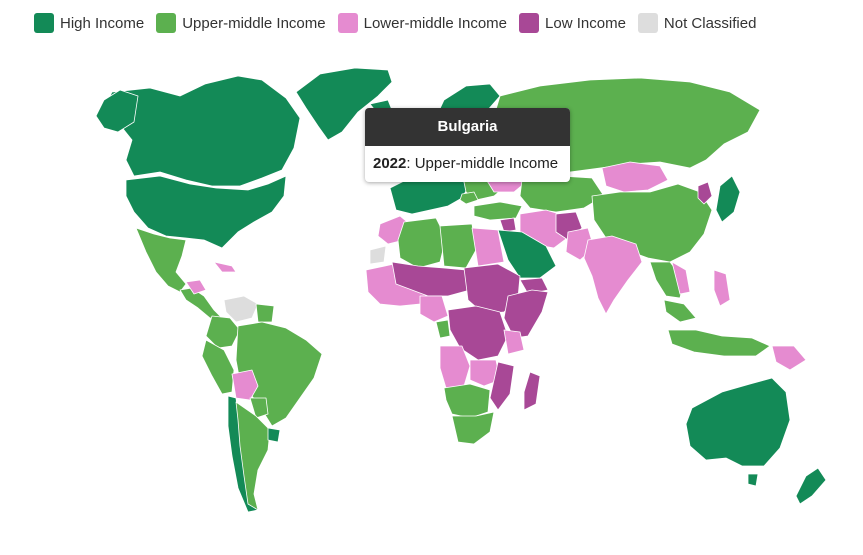 Image resolution: width=863 pixels, height=555 pixels. Describe the element at coordinates (526, 314) in the screenshot. I see `ethiopia-somalia-region` at that location.